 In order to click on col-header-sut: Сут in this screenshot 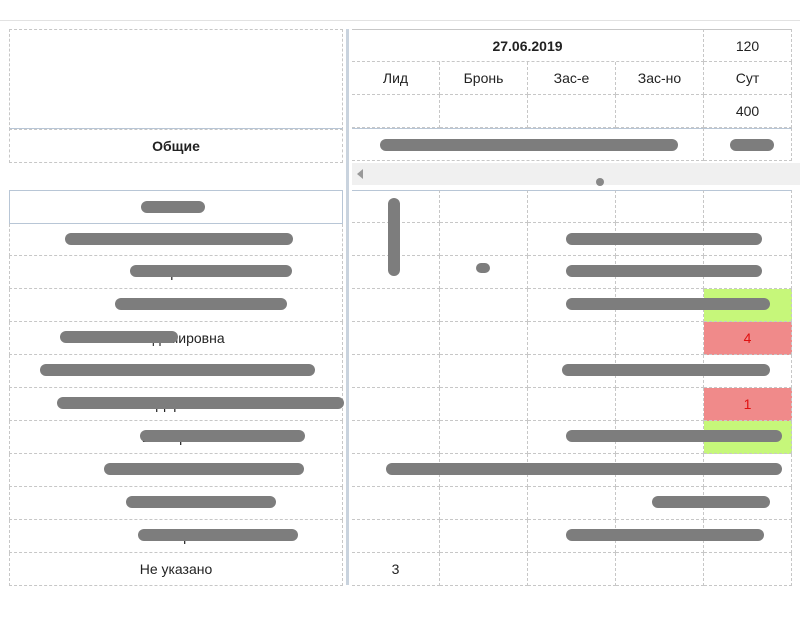, I will do `click(748, 78)`.